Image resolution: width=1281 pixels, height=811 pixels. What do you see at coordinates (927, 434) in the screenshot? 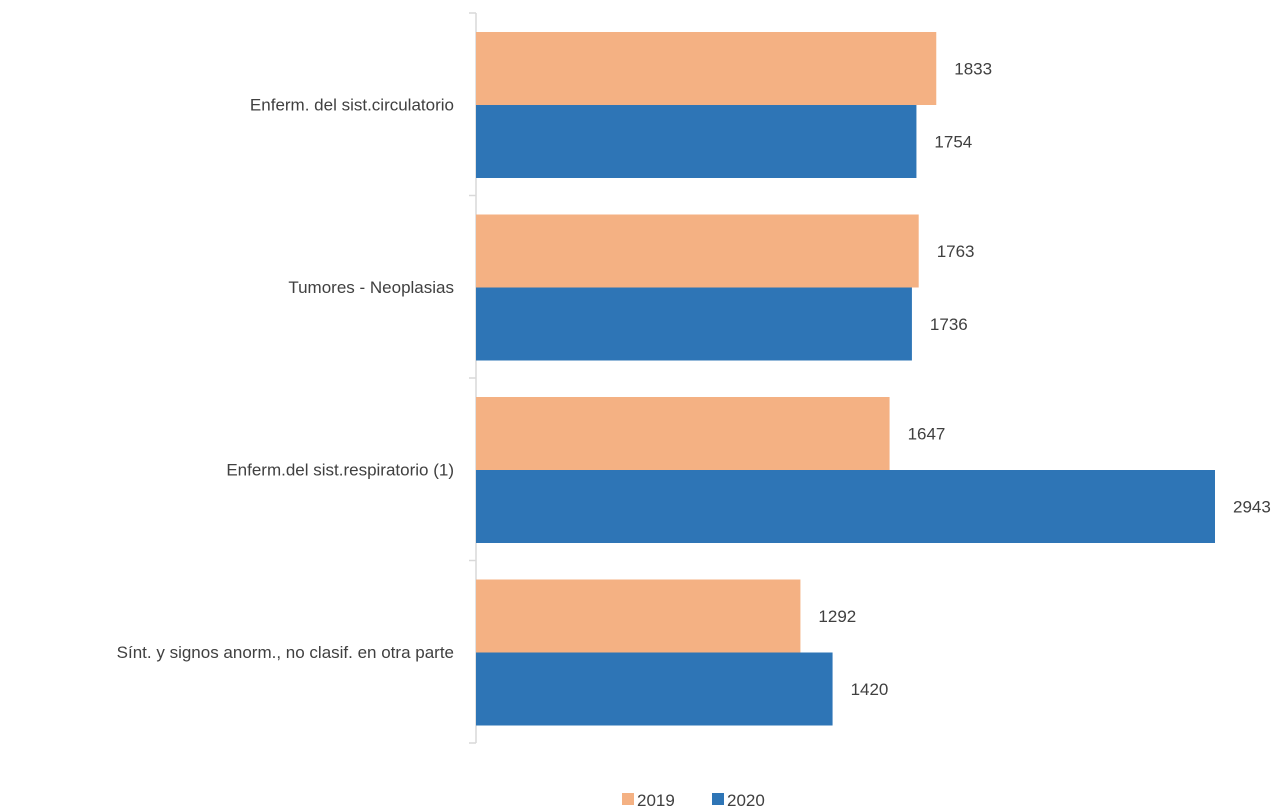
I see `data-label-2019: 1647` at bounding box center [927, 434].